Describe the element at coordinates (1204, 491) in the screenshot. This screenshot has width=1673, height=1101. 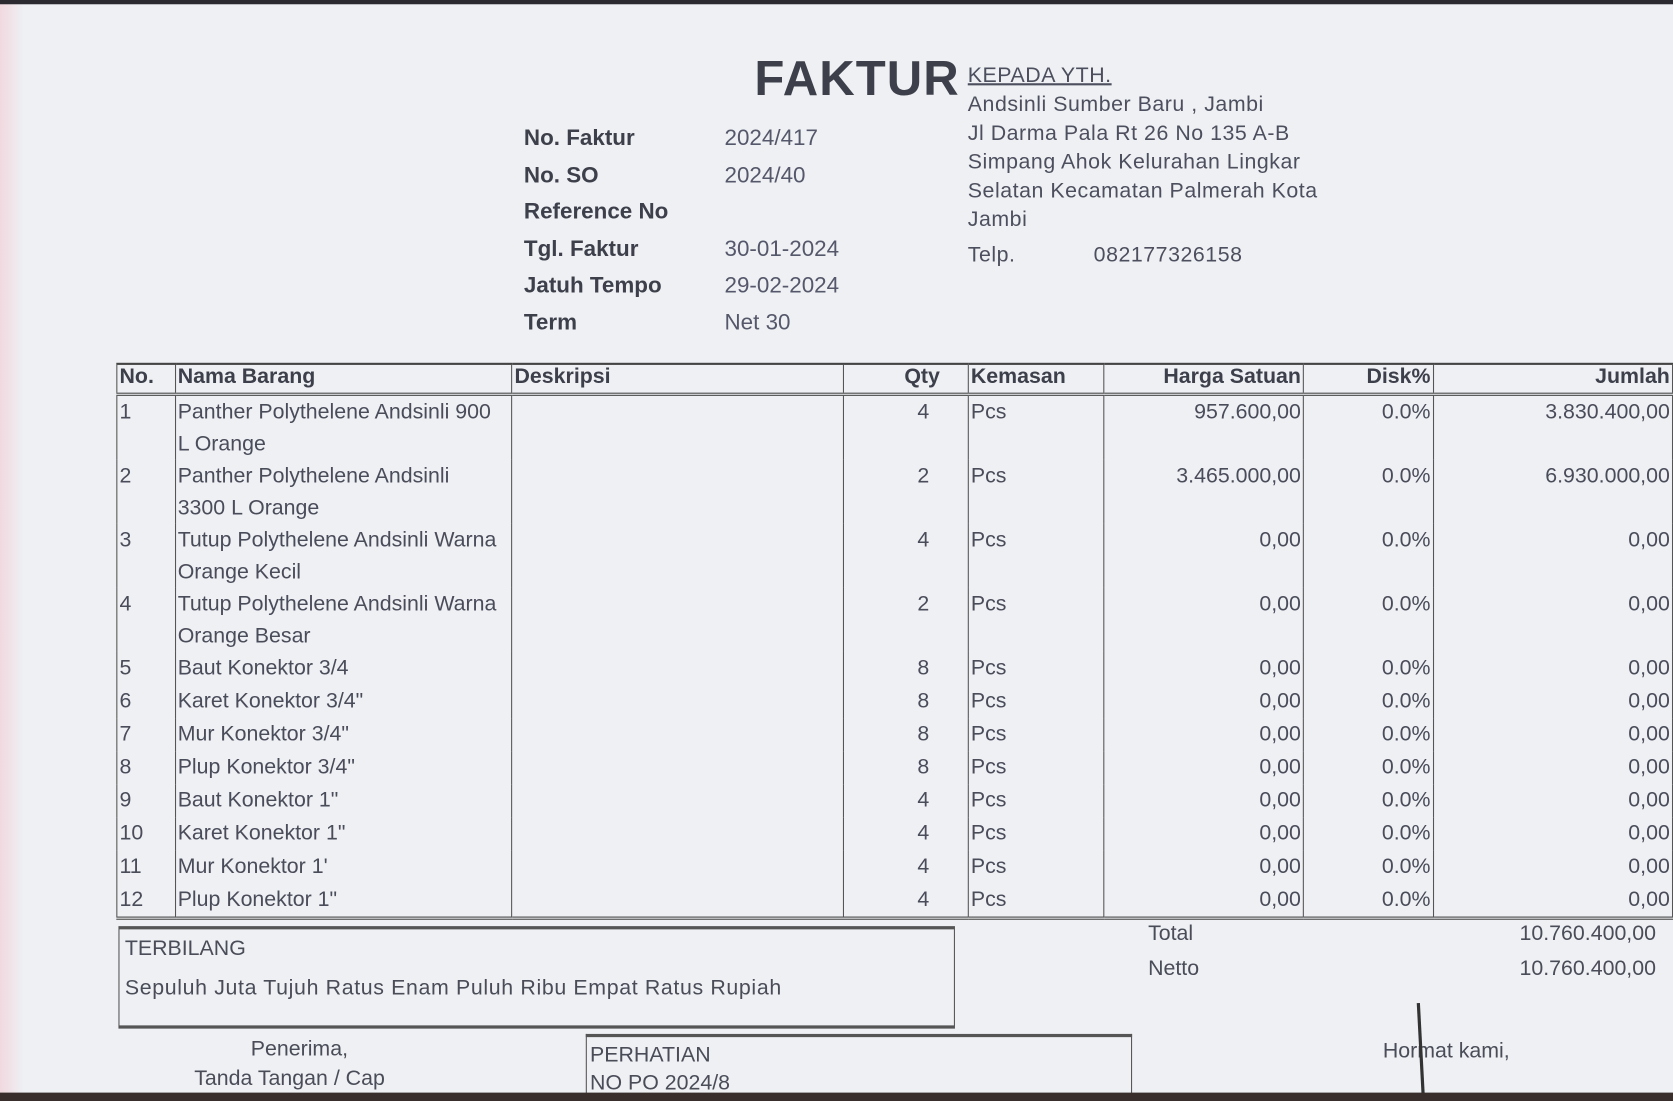
I see `cell-price: 3.465.000,00` at that location.